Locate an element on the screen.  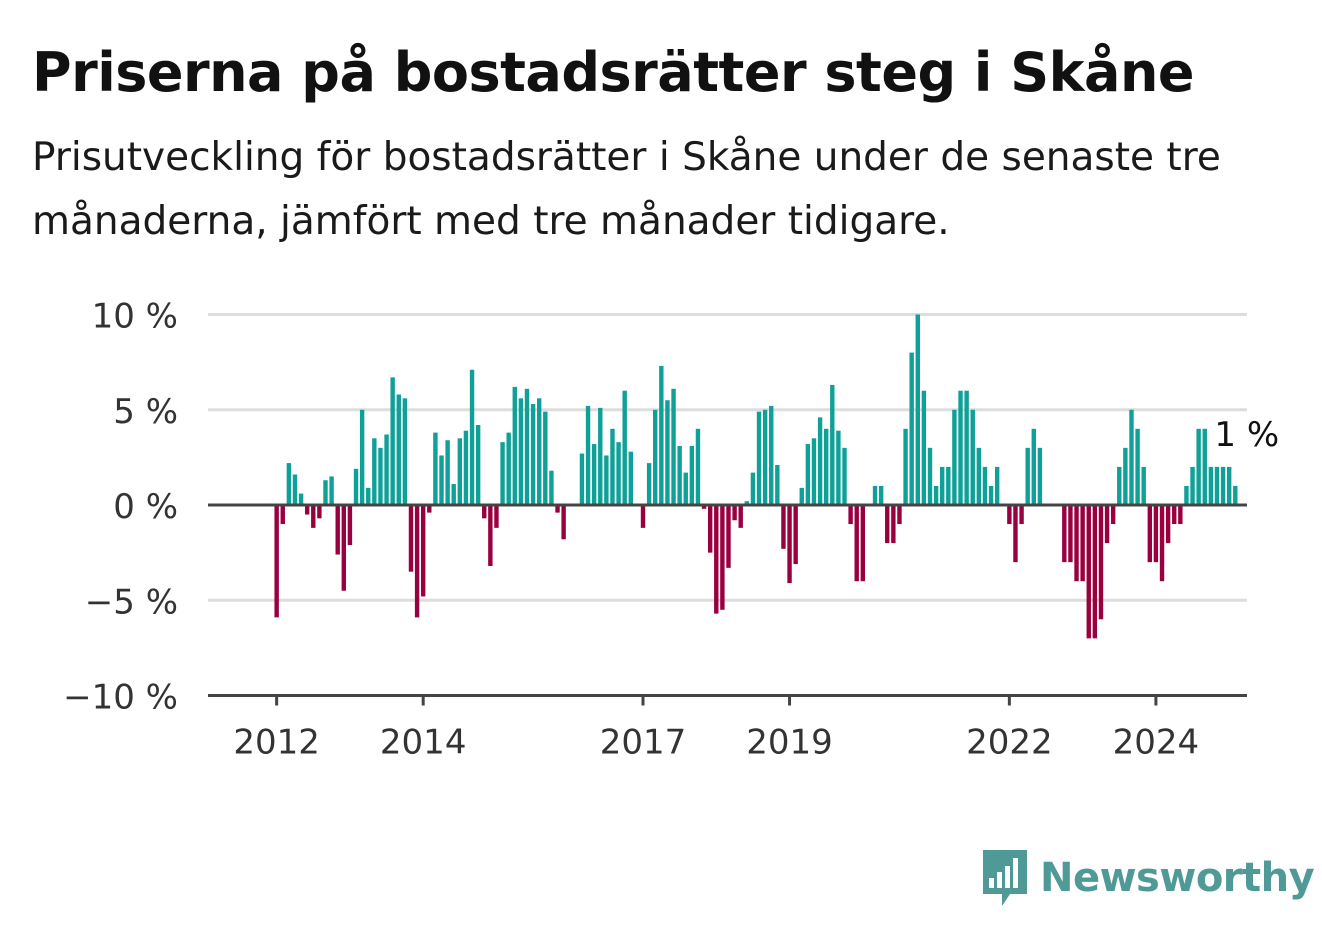
y-tick-label: −10 % is located at coordinates (120, 698).